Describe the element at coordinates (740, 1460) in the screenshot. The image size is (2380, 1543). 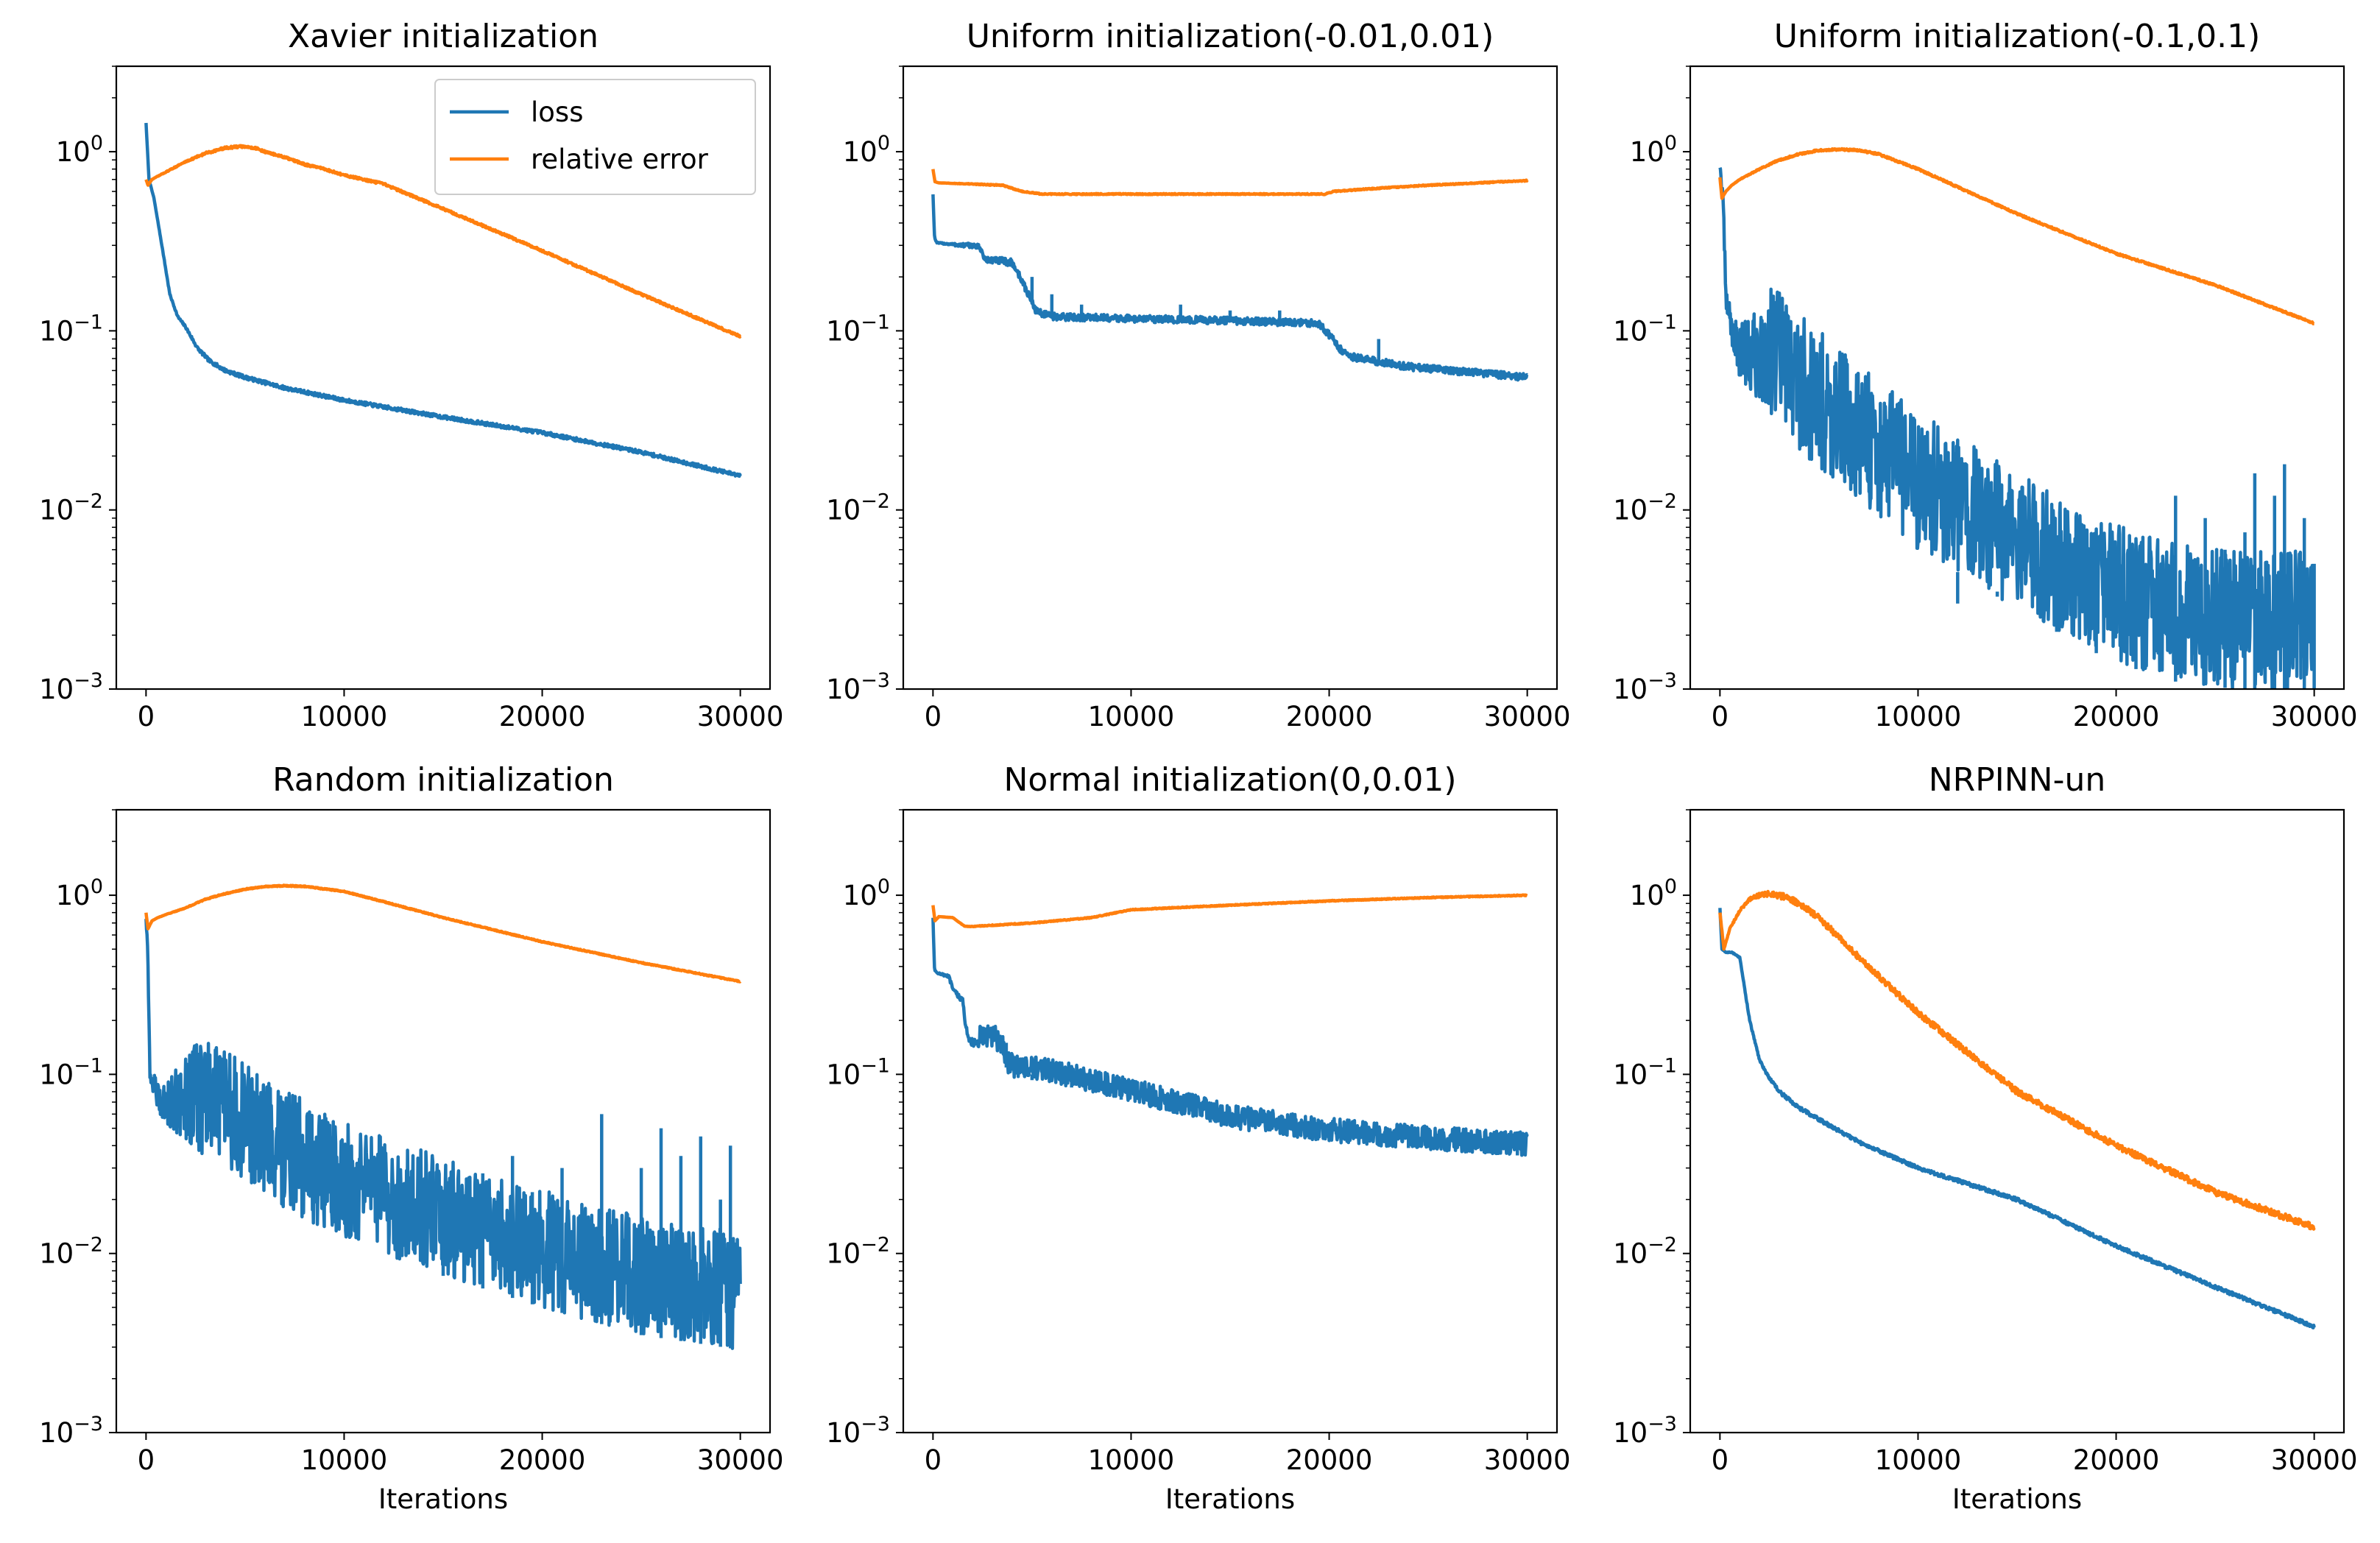
I see `panel-4-x-tick-label: 30000` at that location.